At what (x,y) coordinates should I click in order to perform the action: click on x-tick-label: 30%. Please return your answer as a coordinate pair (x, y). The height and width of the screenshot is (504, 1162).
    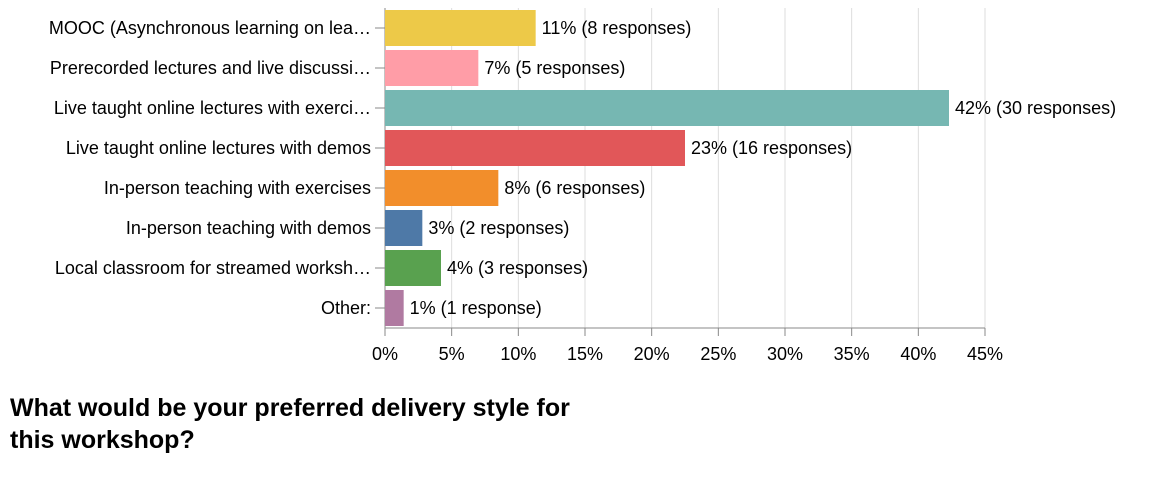
    Looking at the image, I should click on (785, 354).